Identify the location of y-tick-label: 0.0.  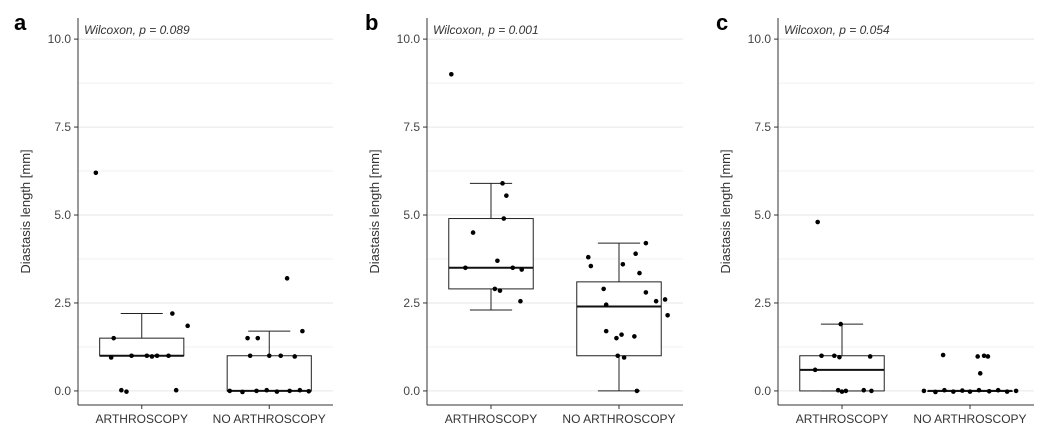
(411, 391).